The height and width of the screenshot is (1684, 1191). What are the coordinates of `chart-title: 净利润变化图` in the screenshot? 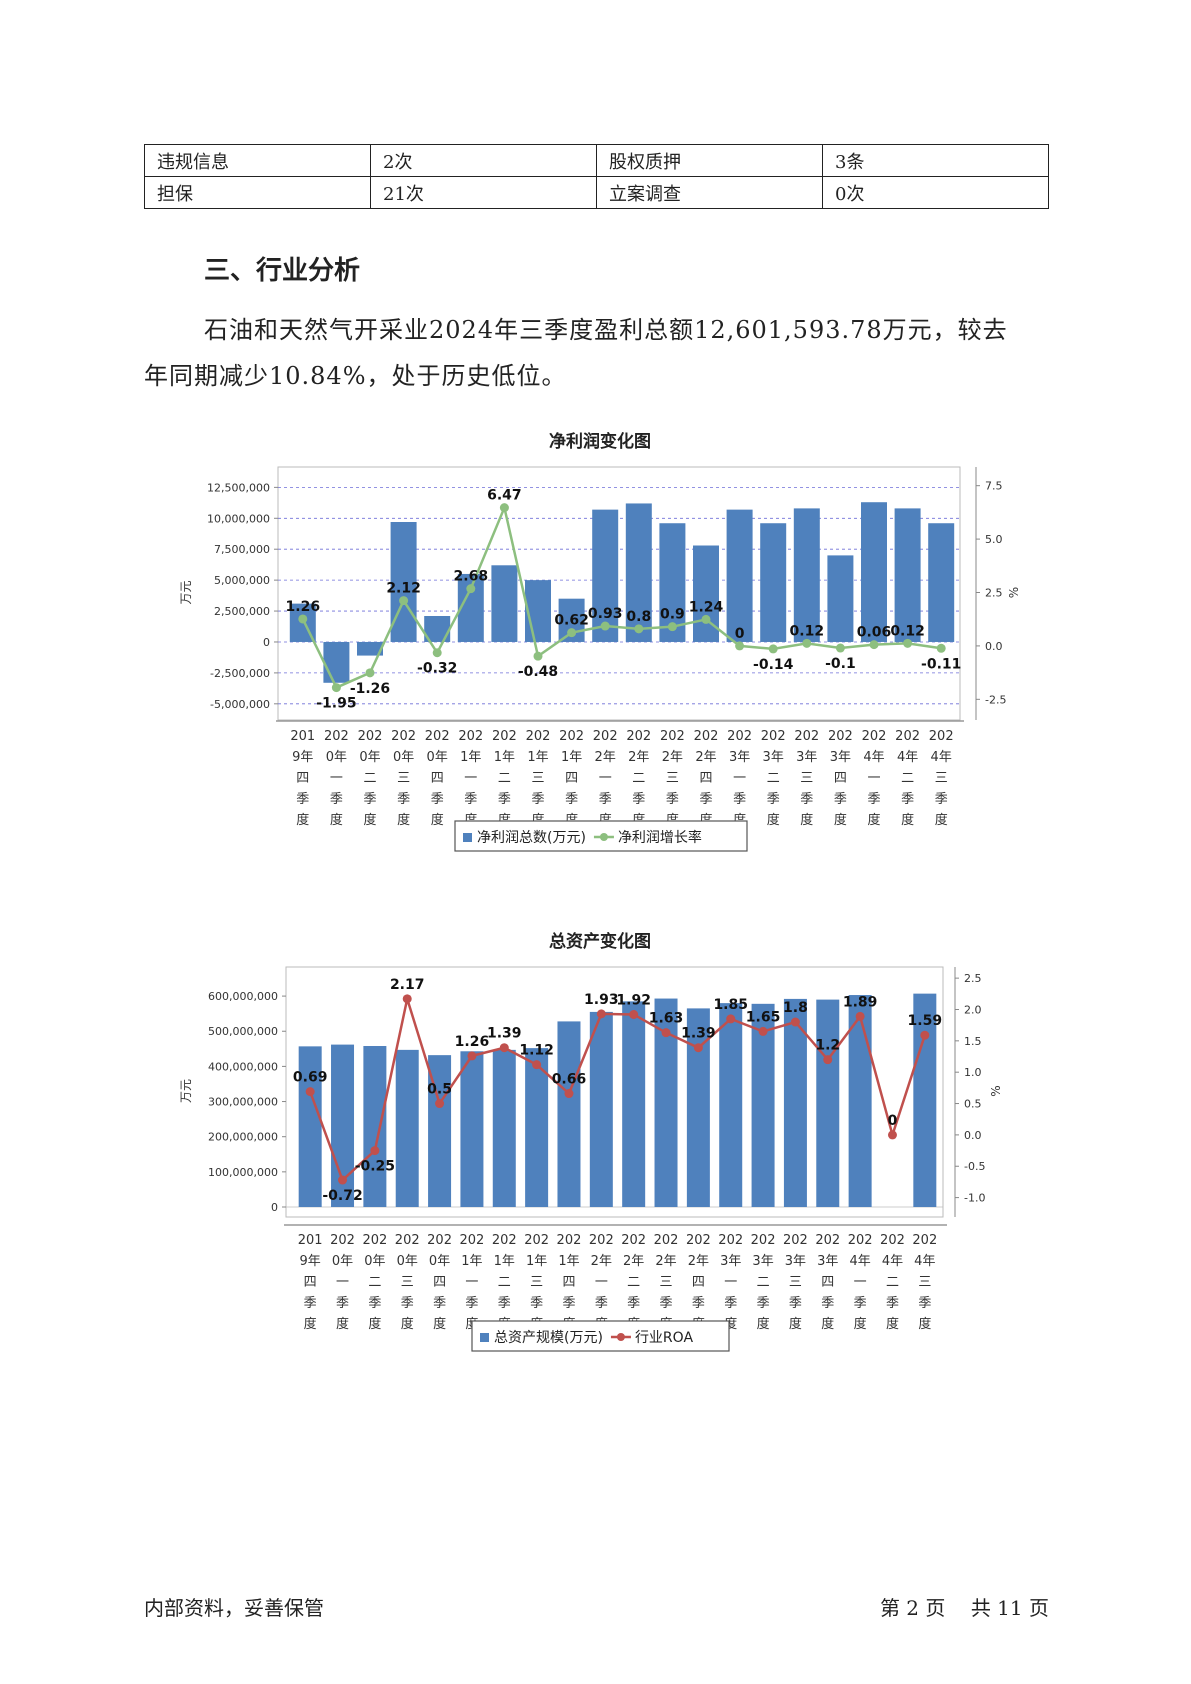 It's located at (600, 441).